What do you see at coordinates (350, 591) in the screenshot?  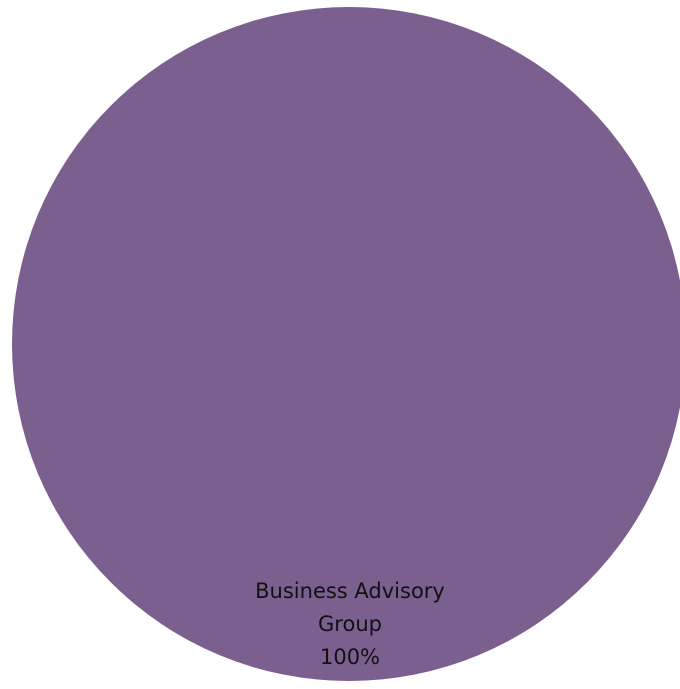 I see `slice-category-label: Business Advisory` at bounding box center [350, 591].